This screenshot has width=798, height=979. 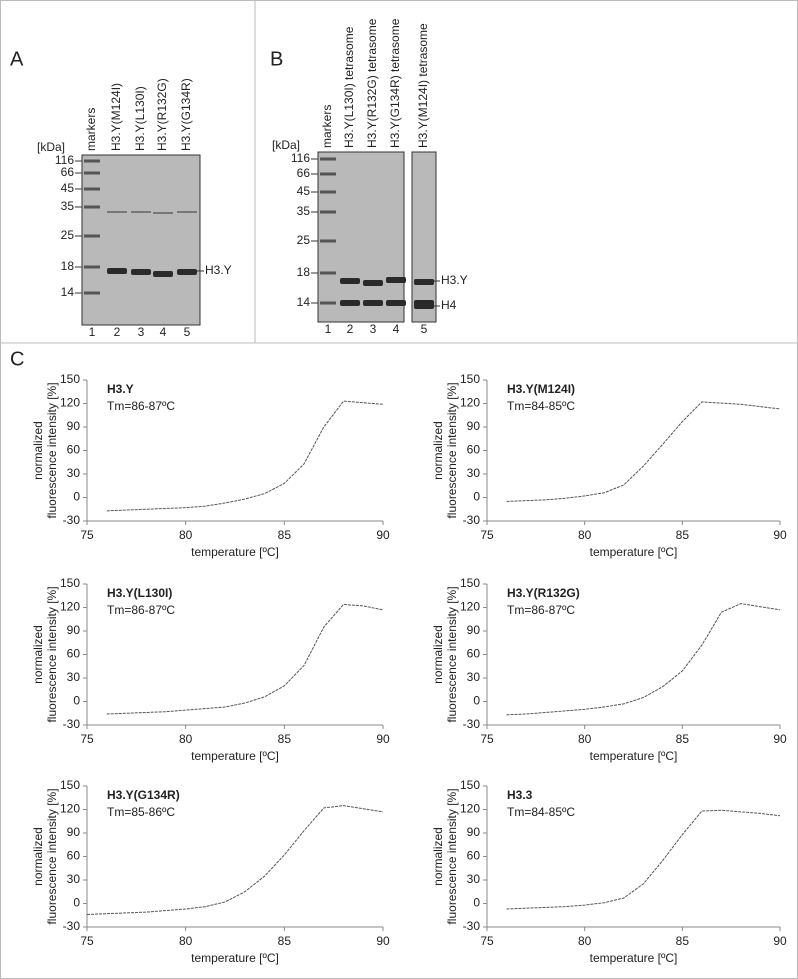 What do you see at coordinates (143, 795) in the screenshot?
I see `chart-title: H3.Y(G134R)` at bounding box center [143, 795].